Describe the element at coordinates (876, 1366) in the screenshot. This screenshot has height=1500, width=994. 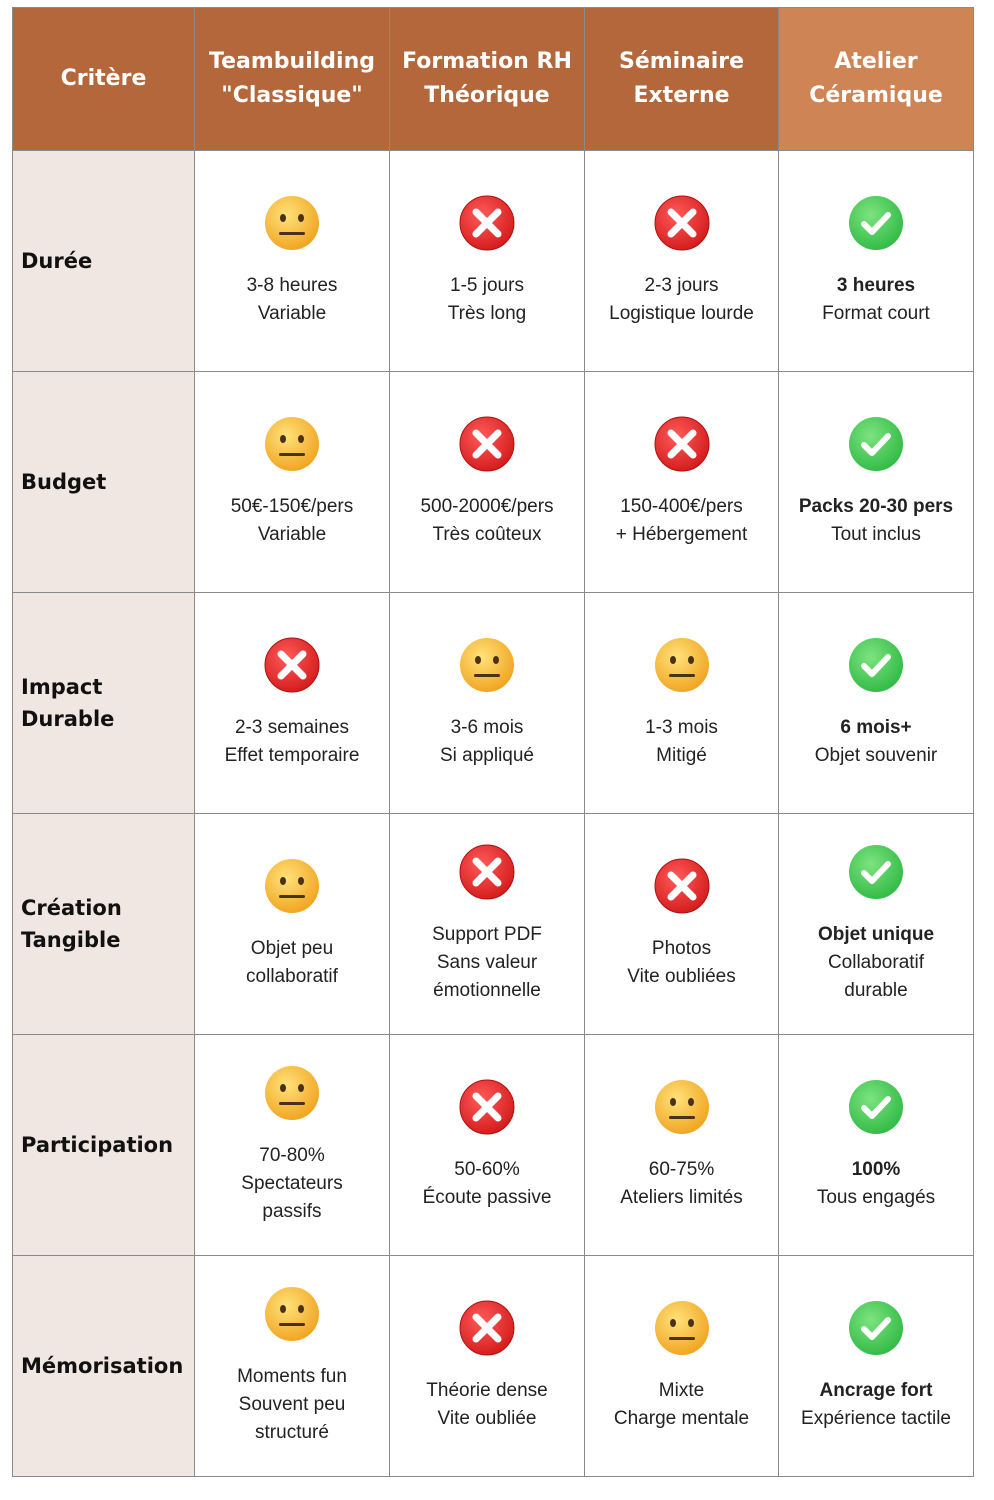
I see `cell: Ancrage fort Expérience tactile` at that location.